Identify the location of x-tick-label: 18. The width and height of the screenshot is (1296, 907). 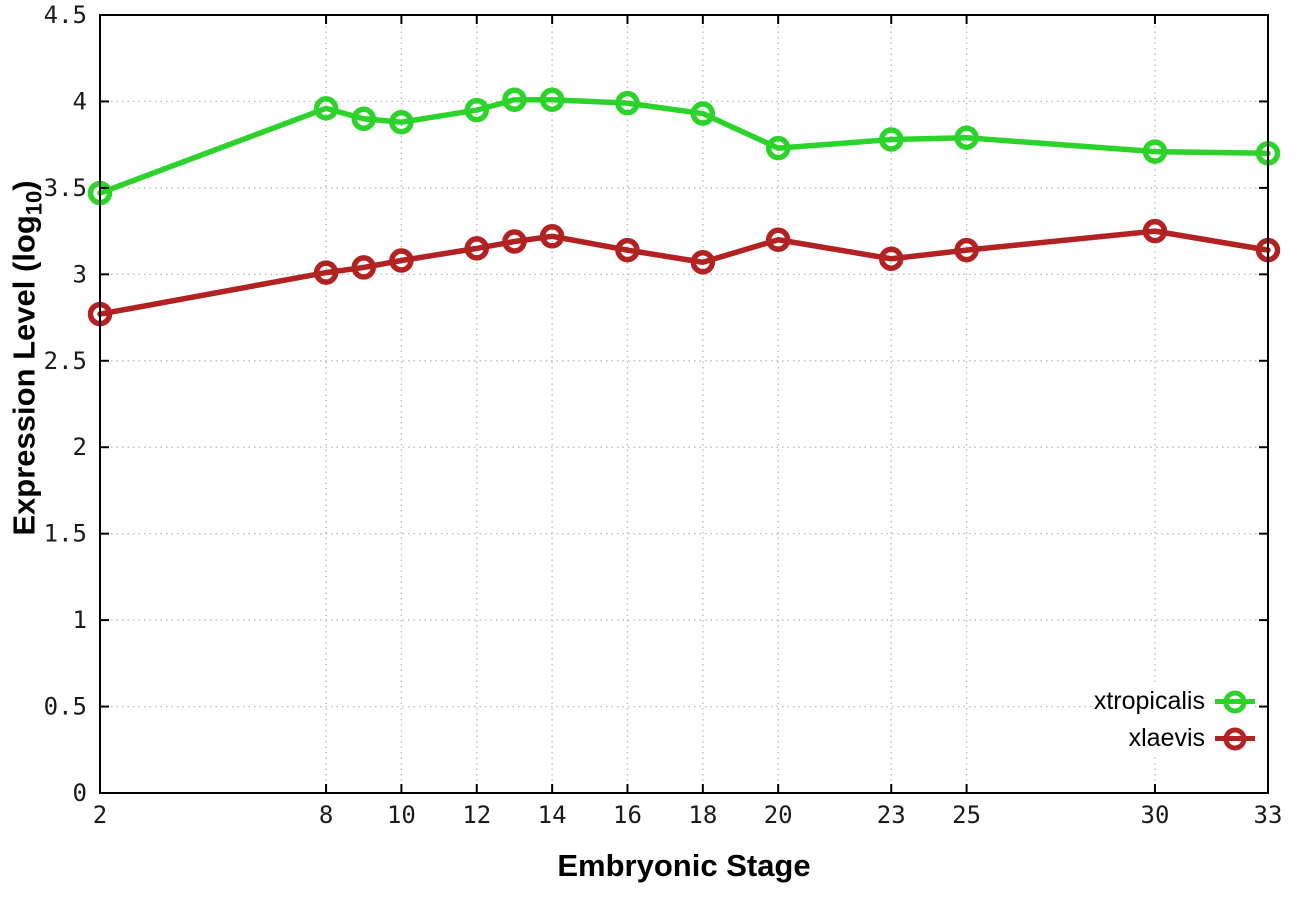
(702, 815).